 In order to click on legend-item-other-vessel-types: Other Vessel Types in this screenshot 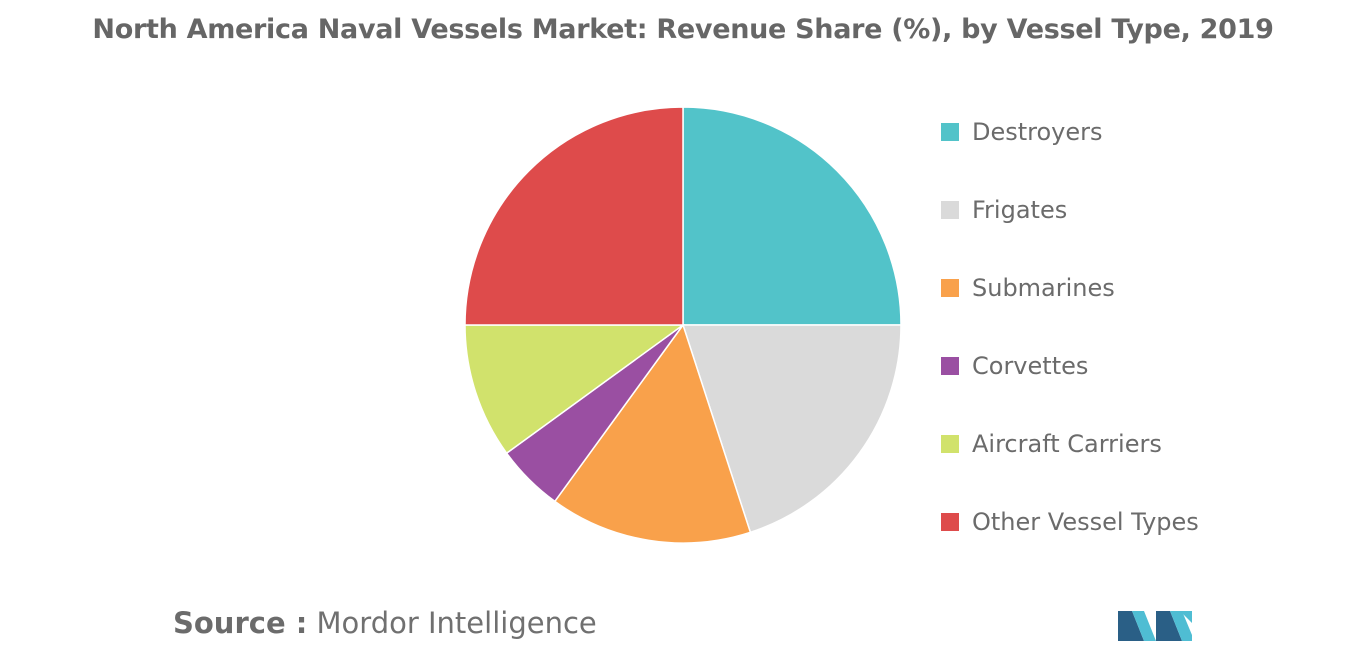, I will do `click(1070, 522)`.